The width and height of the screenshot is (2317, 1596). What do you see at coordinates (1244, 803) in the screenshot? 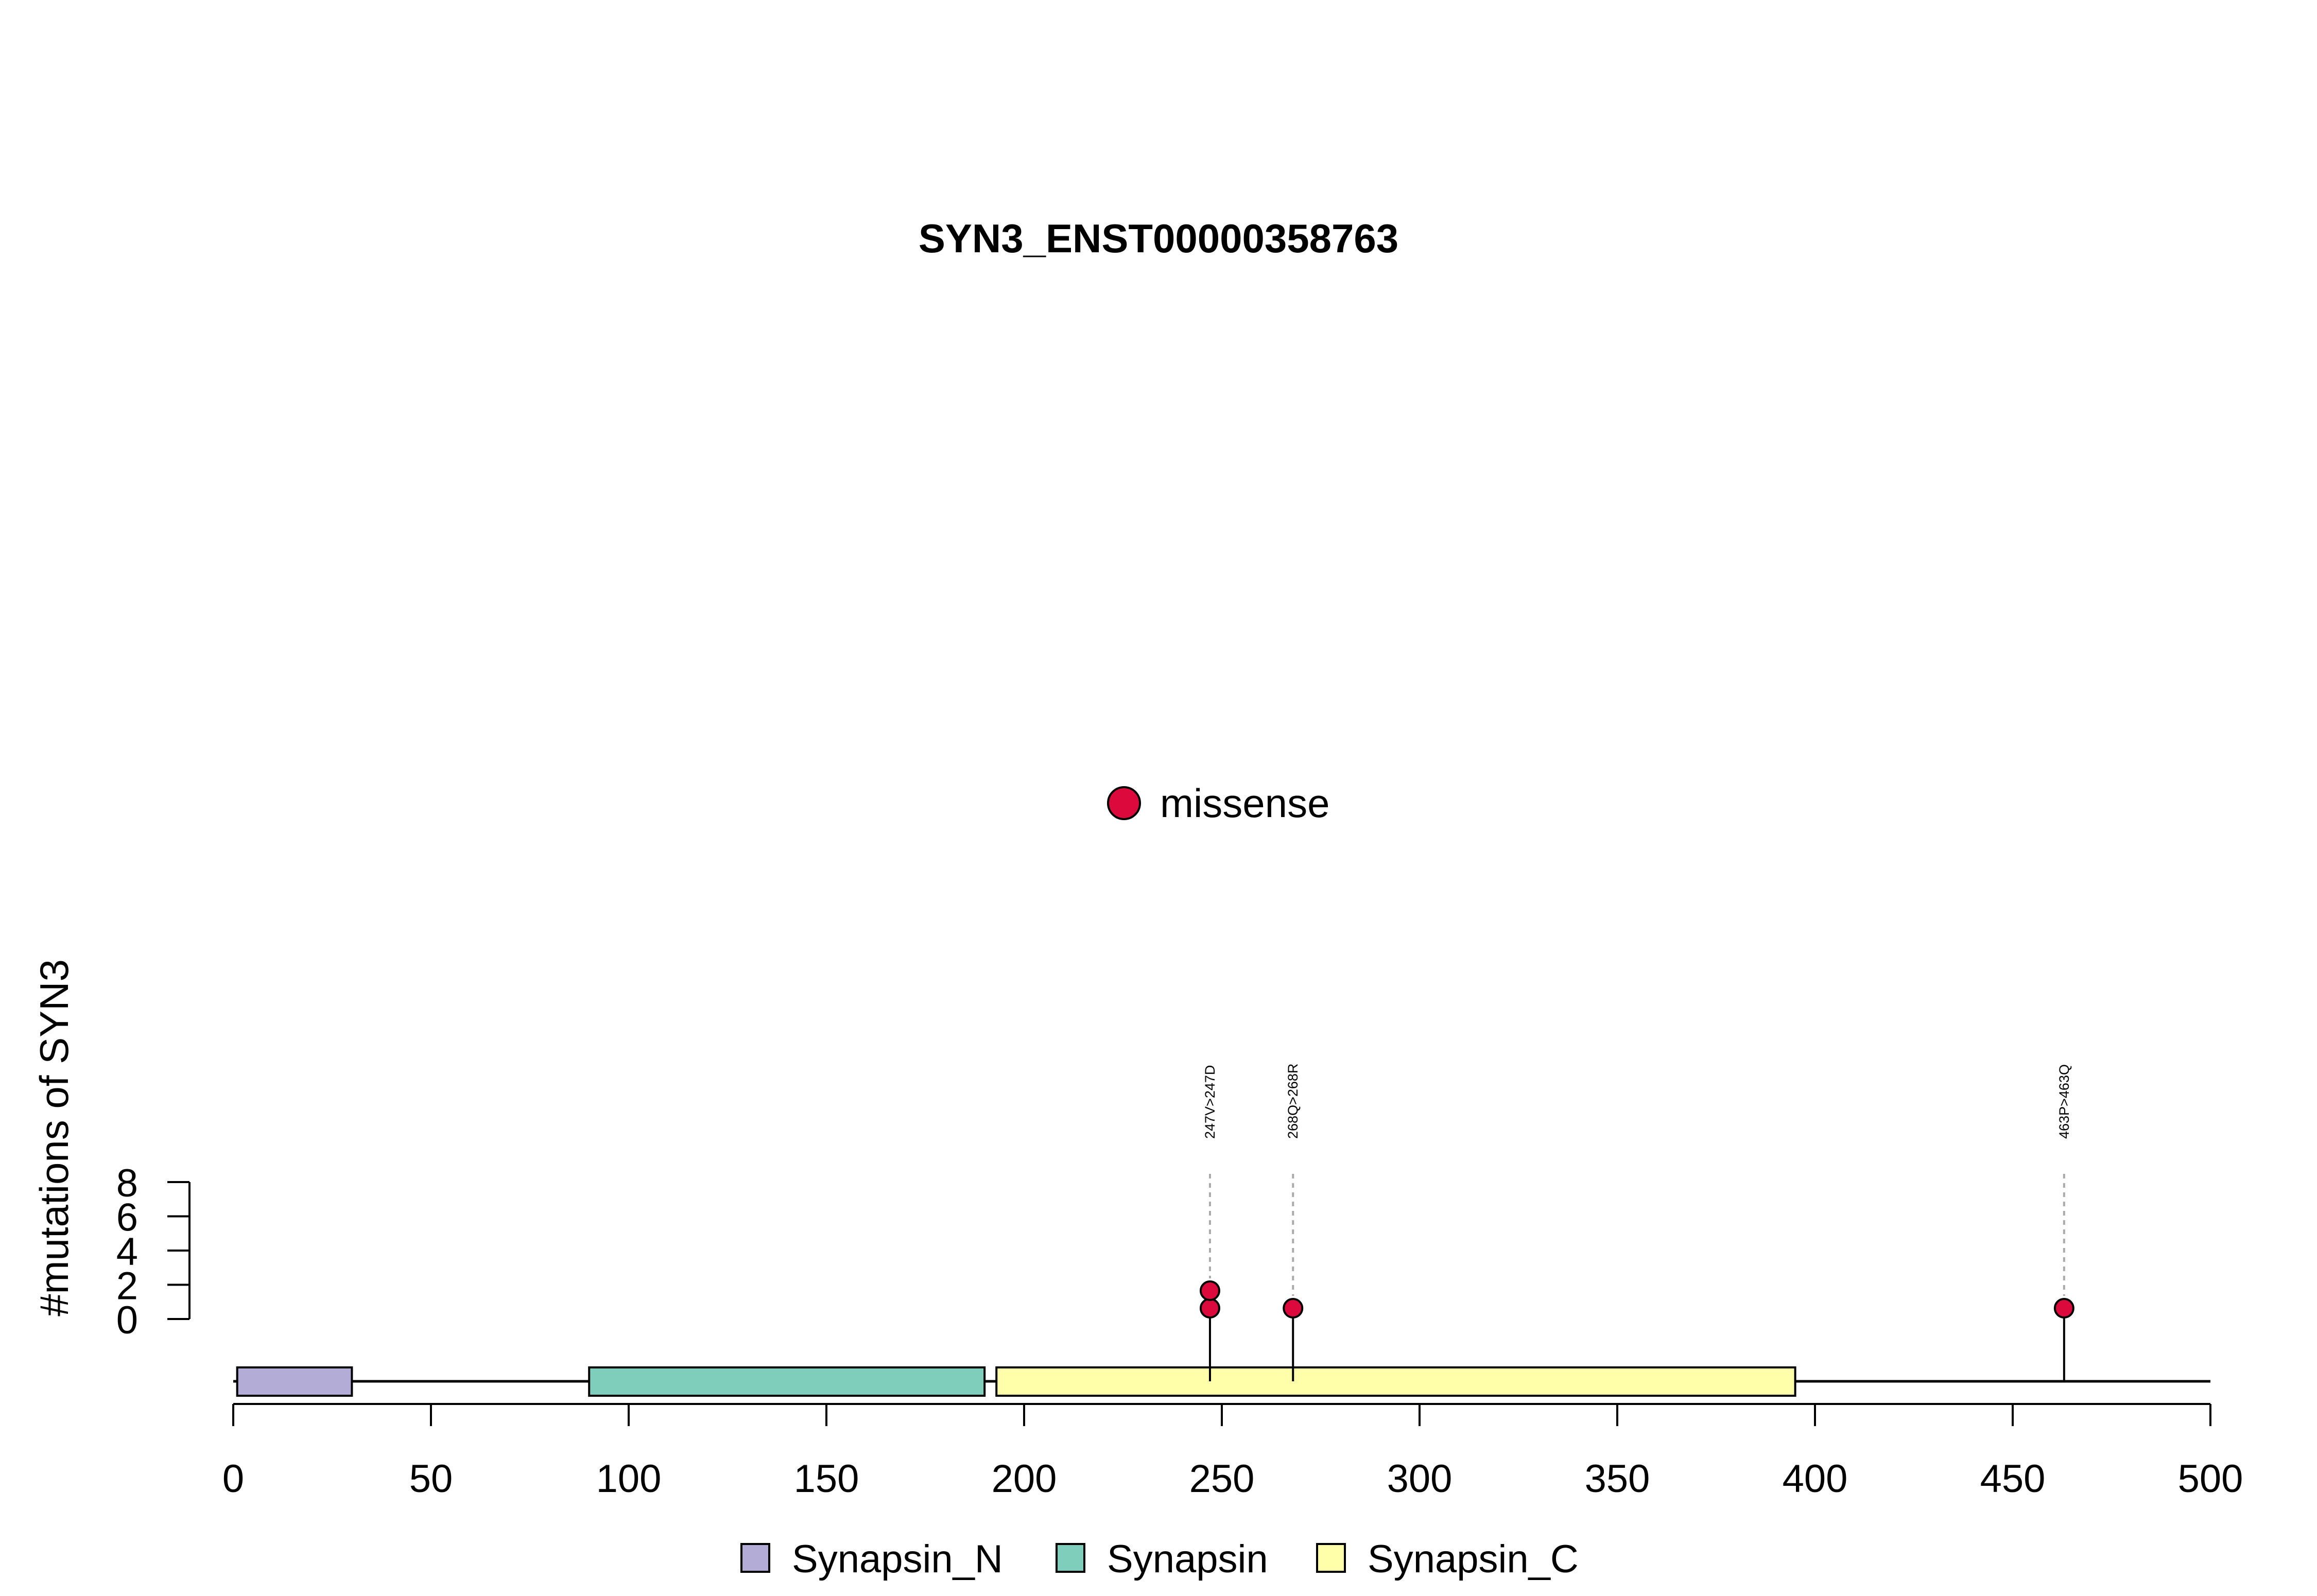
I see `legend-missense-label: missense` at bounding box center [1244, 803].